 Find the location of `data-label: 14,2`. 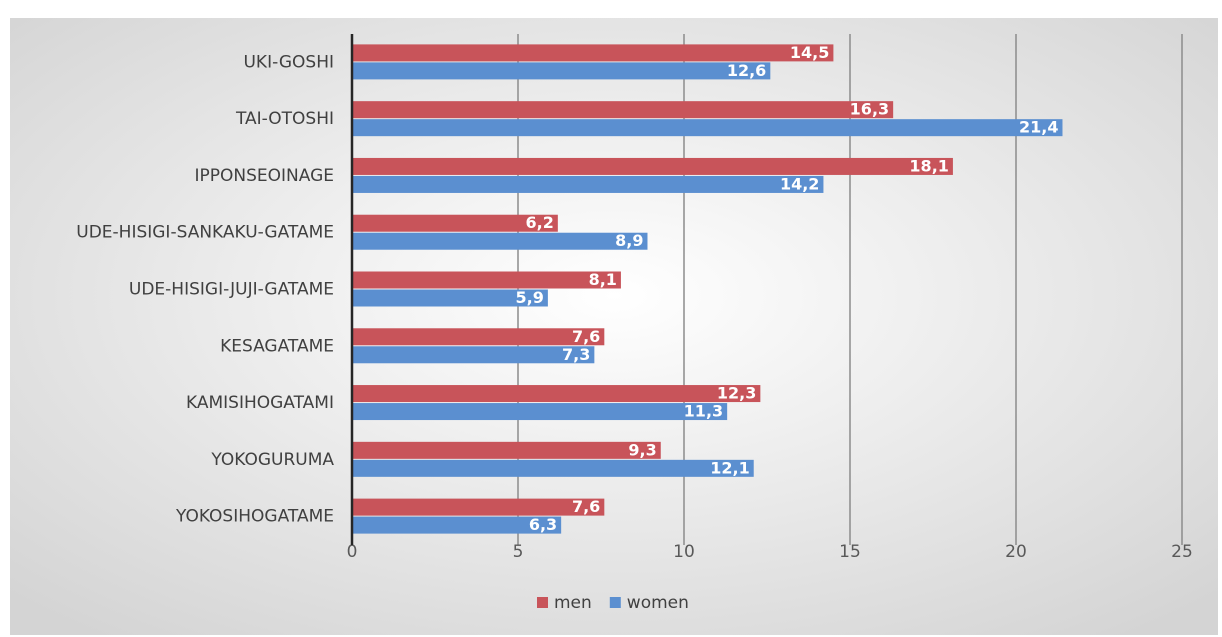

data-label: 14,2 is located at coordinates (799, 183).